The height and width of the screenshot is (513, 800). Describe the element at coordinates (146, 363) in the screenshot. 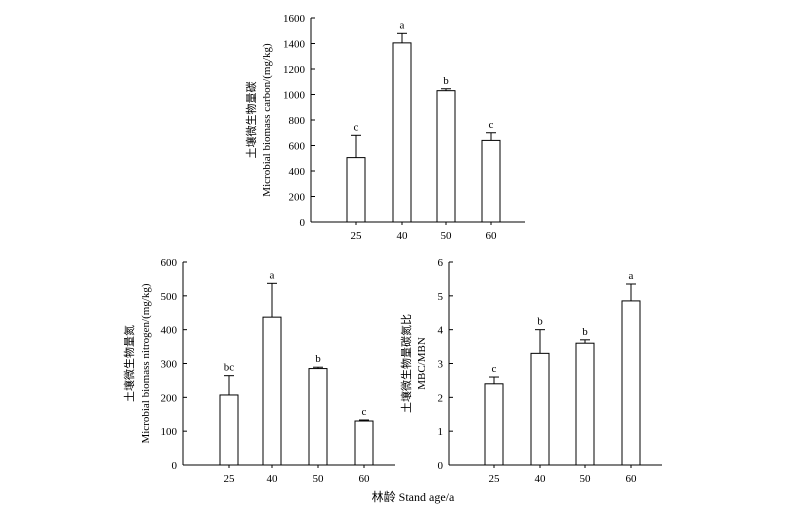

I see `y-axis-label-en: Microbial biomass nitrogen/(mg/kg)` at that location.